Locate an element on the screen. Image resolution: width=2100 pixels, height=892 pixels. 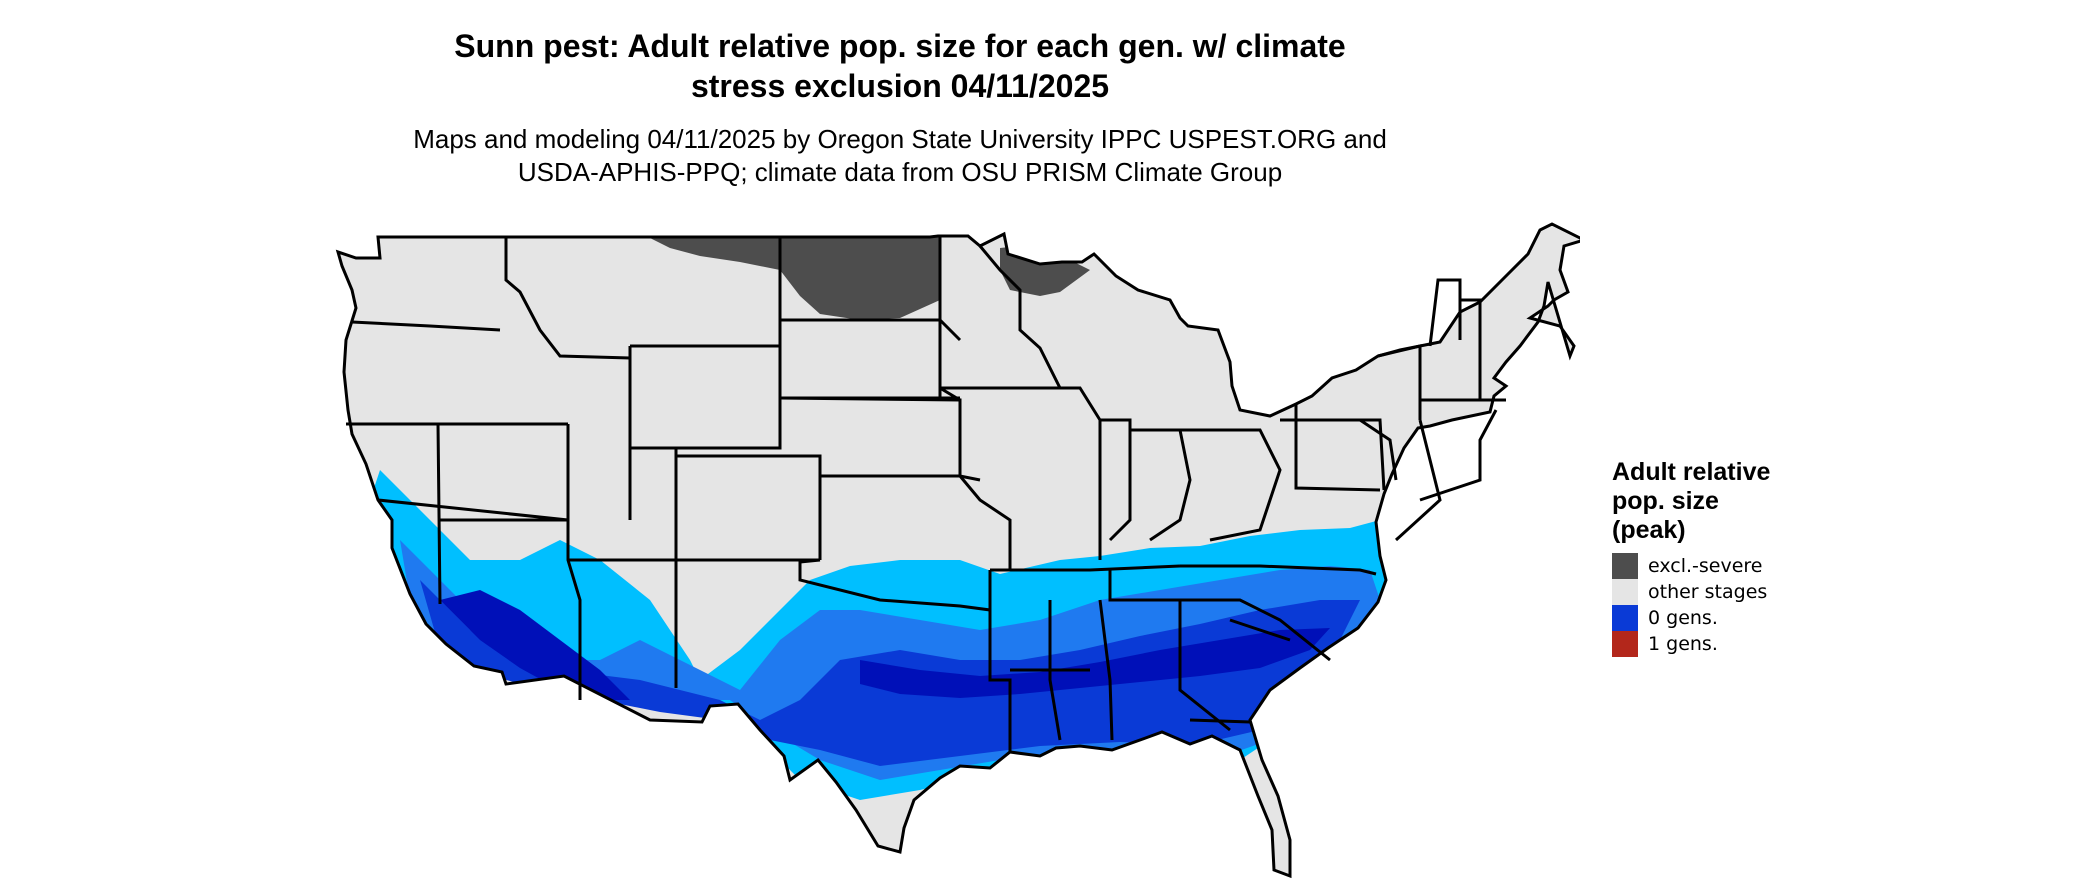
legend-title-line: pop. size is located at coordinates (1665, 501).